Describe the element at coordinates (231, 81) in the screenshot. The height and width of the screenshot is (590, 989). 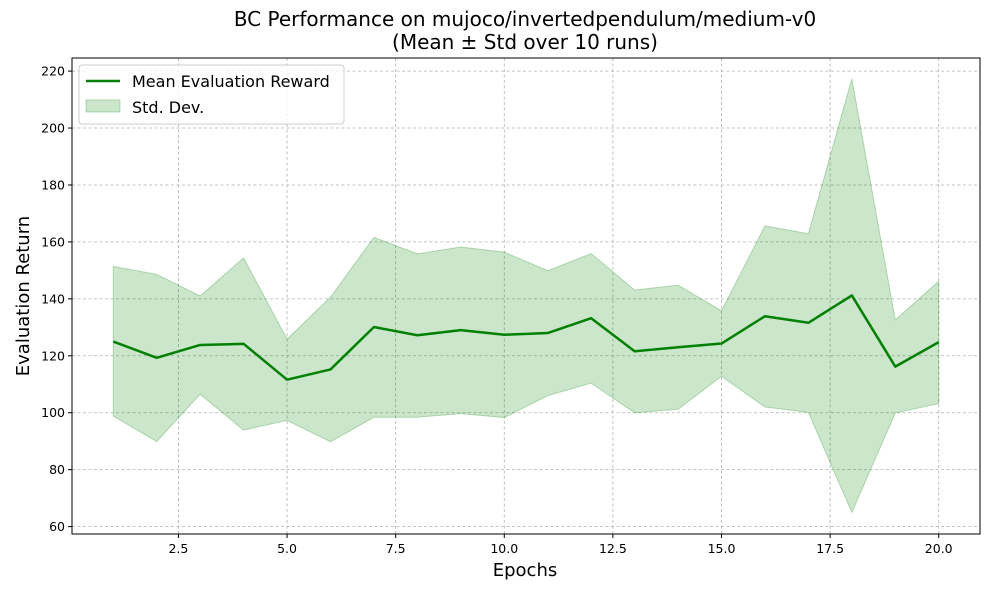
I see `legend-label-mean: Mean Evaluation Reward` at that location.